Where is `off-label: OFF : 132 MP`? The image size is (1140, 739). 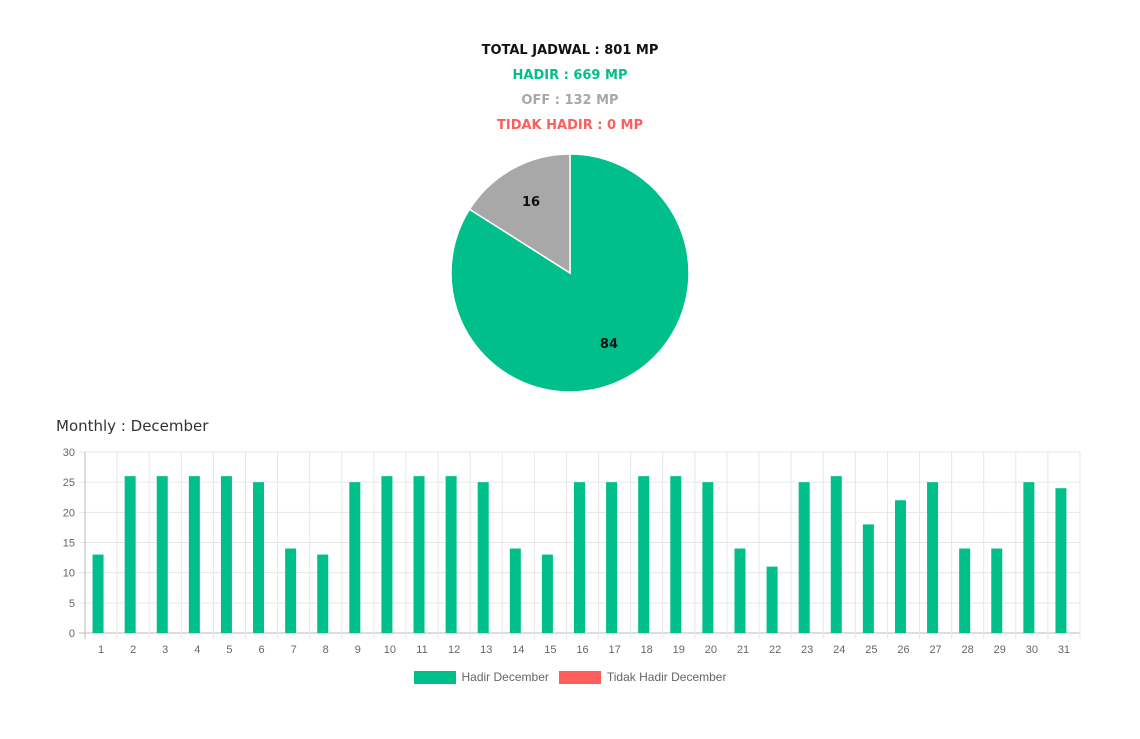 off-label: OFF : 132 MP is located at coordinates (570, 100).